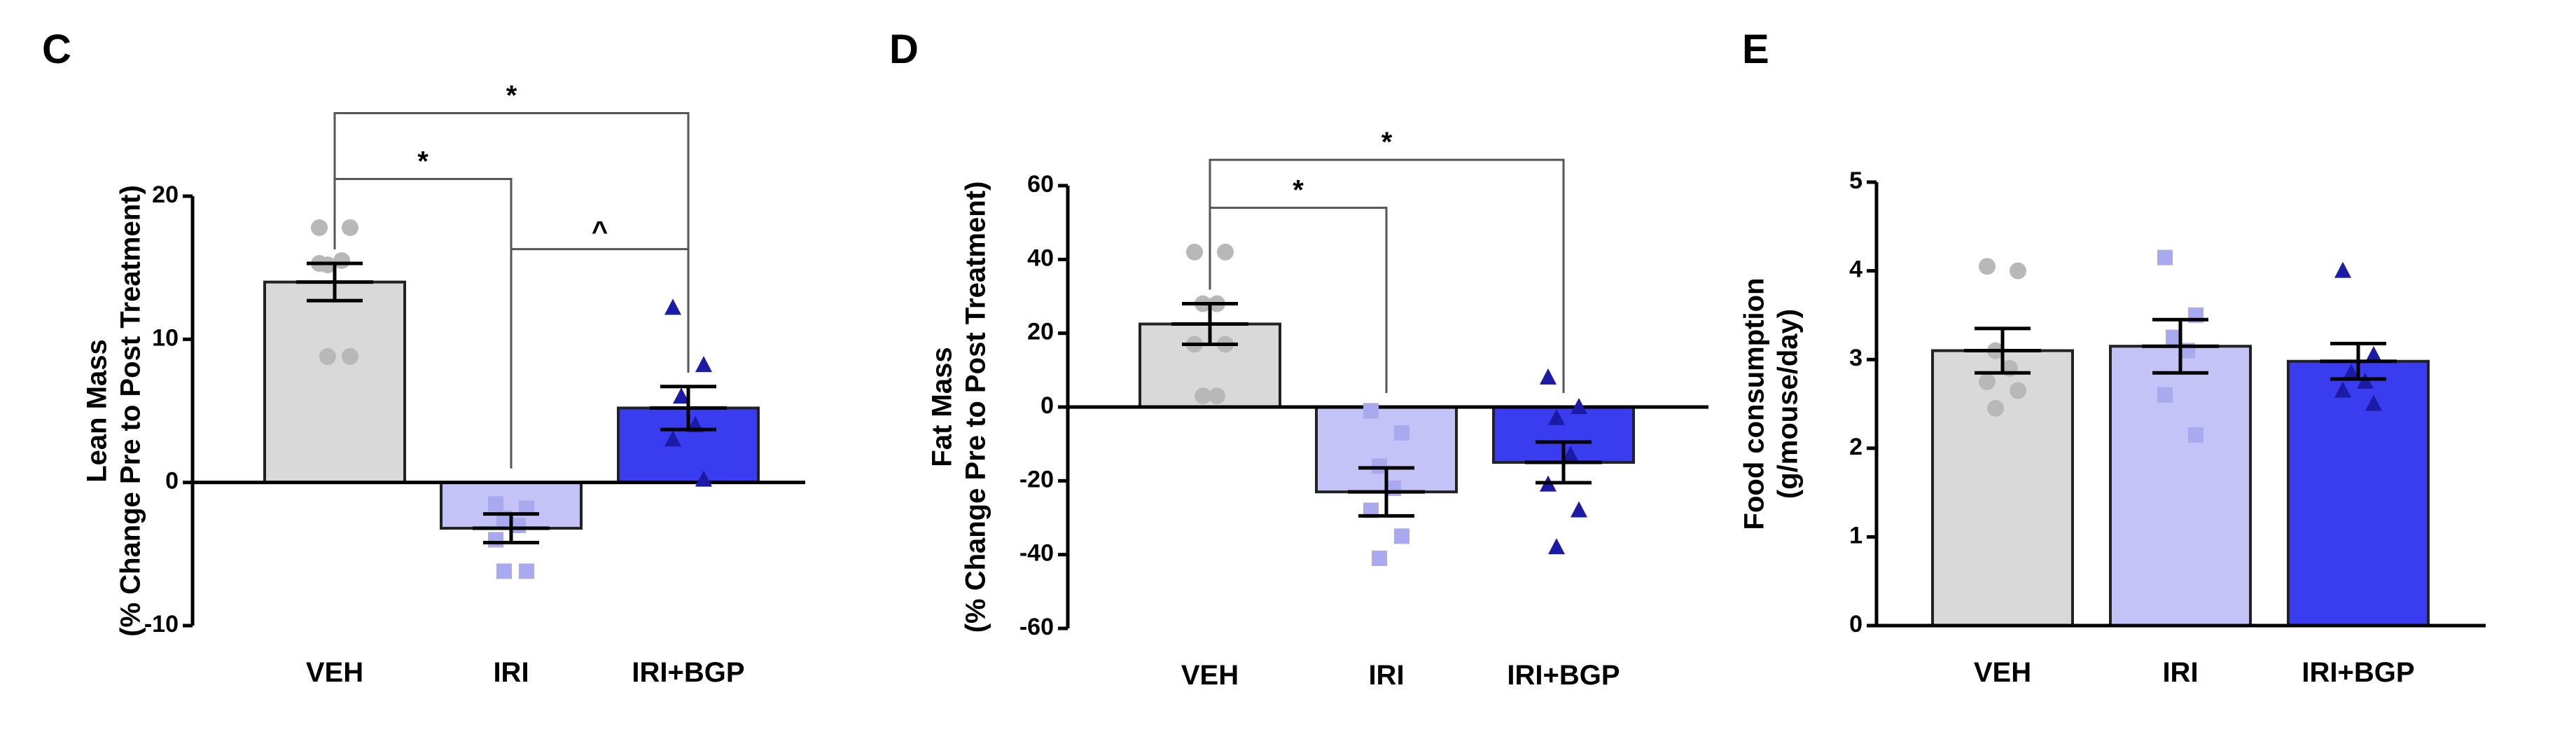  What do you see at coordinates (1036, 553) in the screenshot?
I see `y-tick-label: -40` at bounding box center [1036, 553].